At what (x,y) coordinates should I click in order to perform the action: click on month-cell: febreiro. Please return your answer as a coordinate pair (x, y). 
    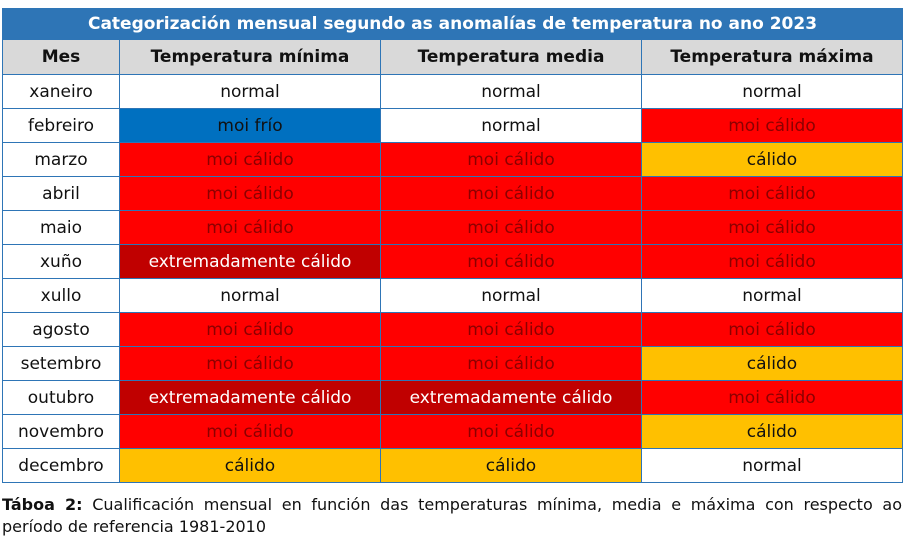
    Looking at the image, I should click on (61, 126).